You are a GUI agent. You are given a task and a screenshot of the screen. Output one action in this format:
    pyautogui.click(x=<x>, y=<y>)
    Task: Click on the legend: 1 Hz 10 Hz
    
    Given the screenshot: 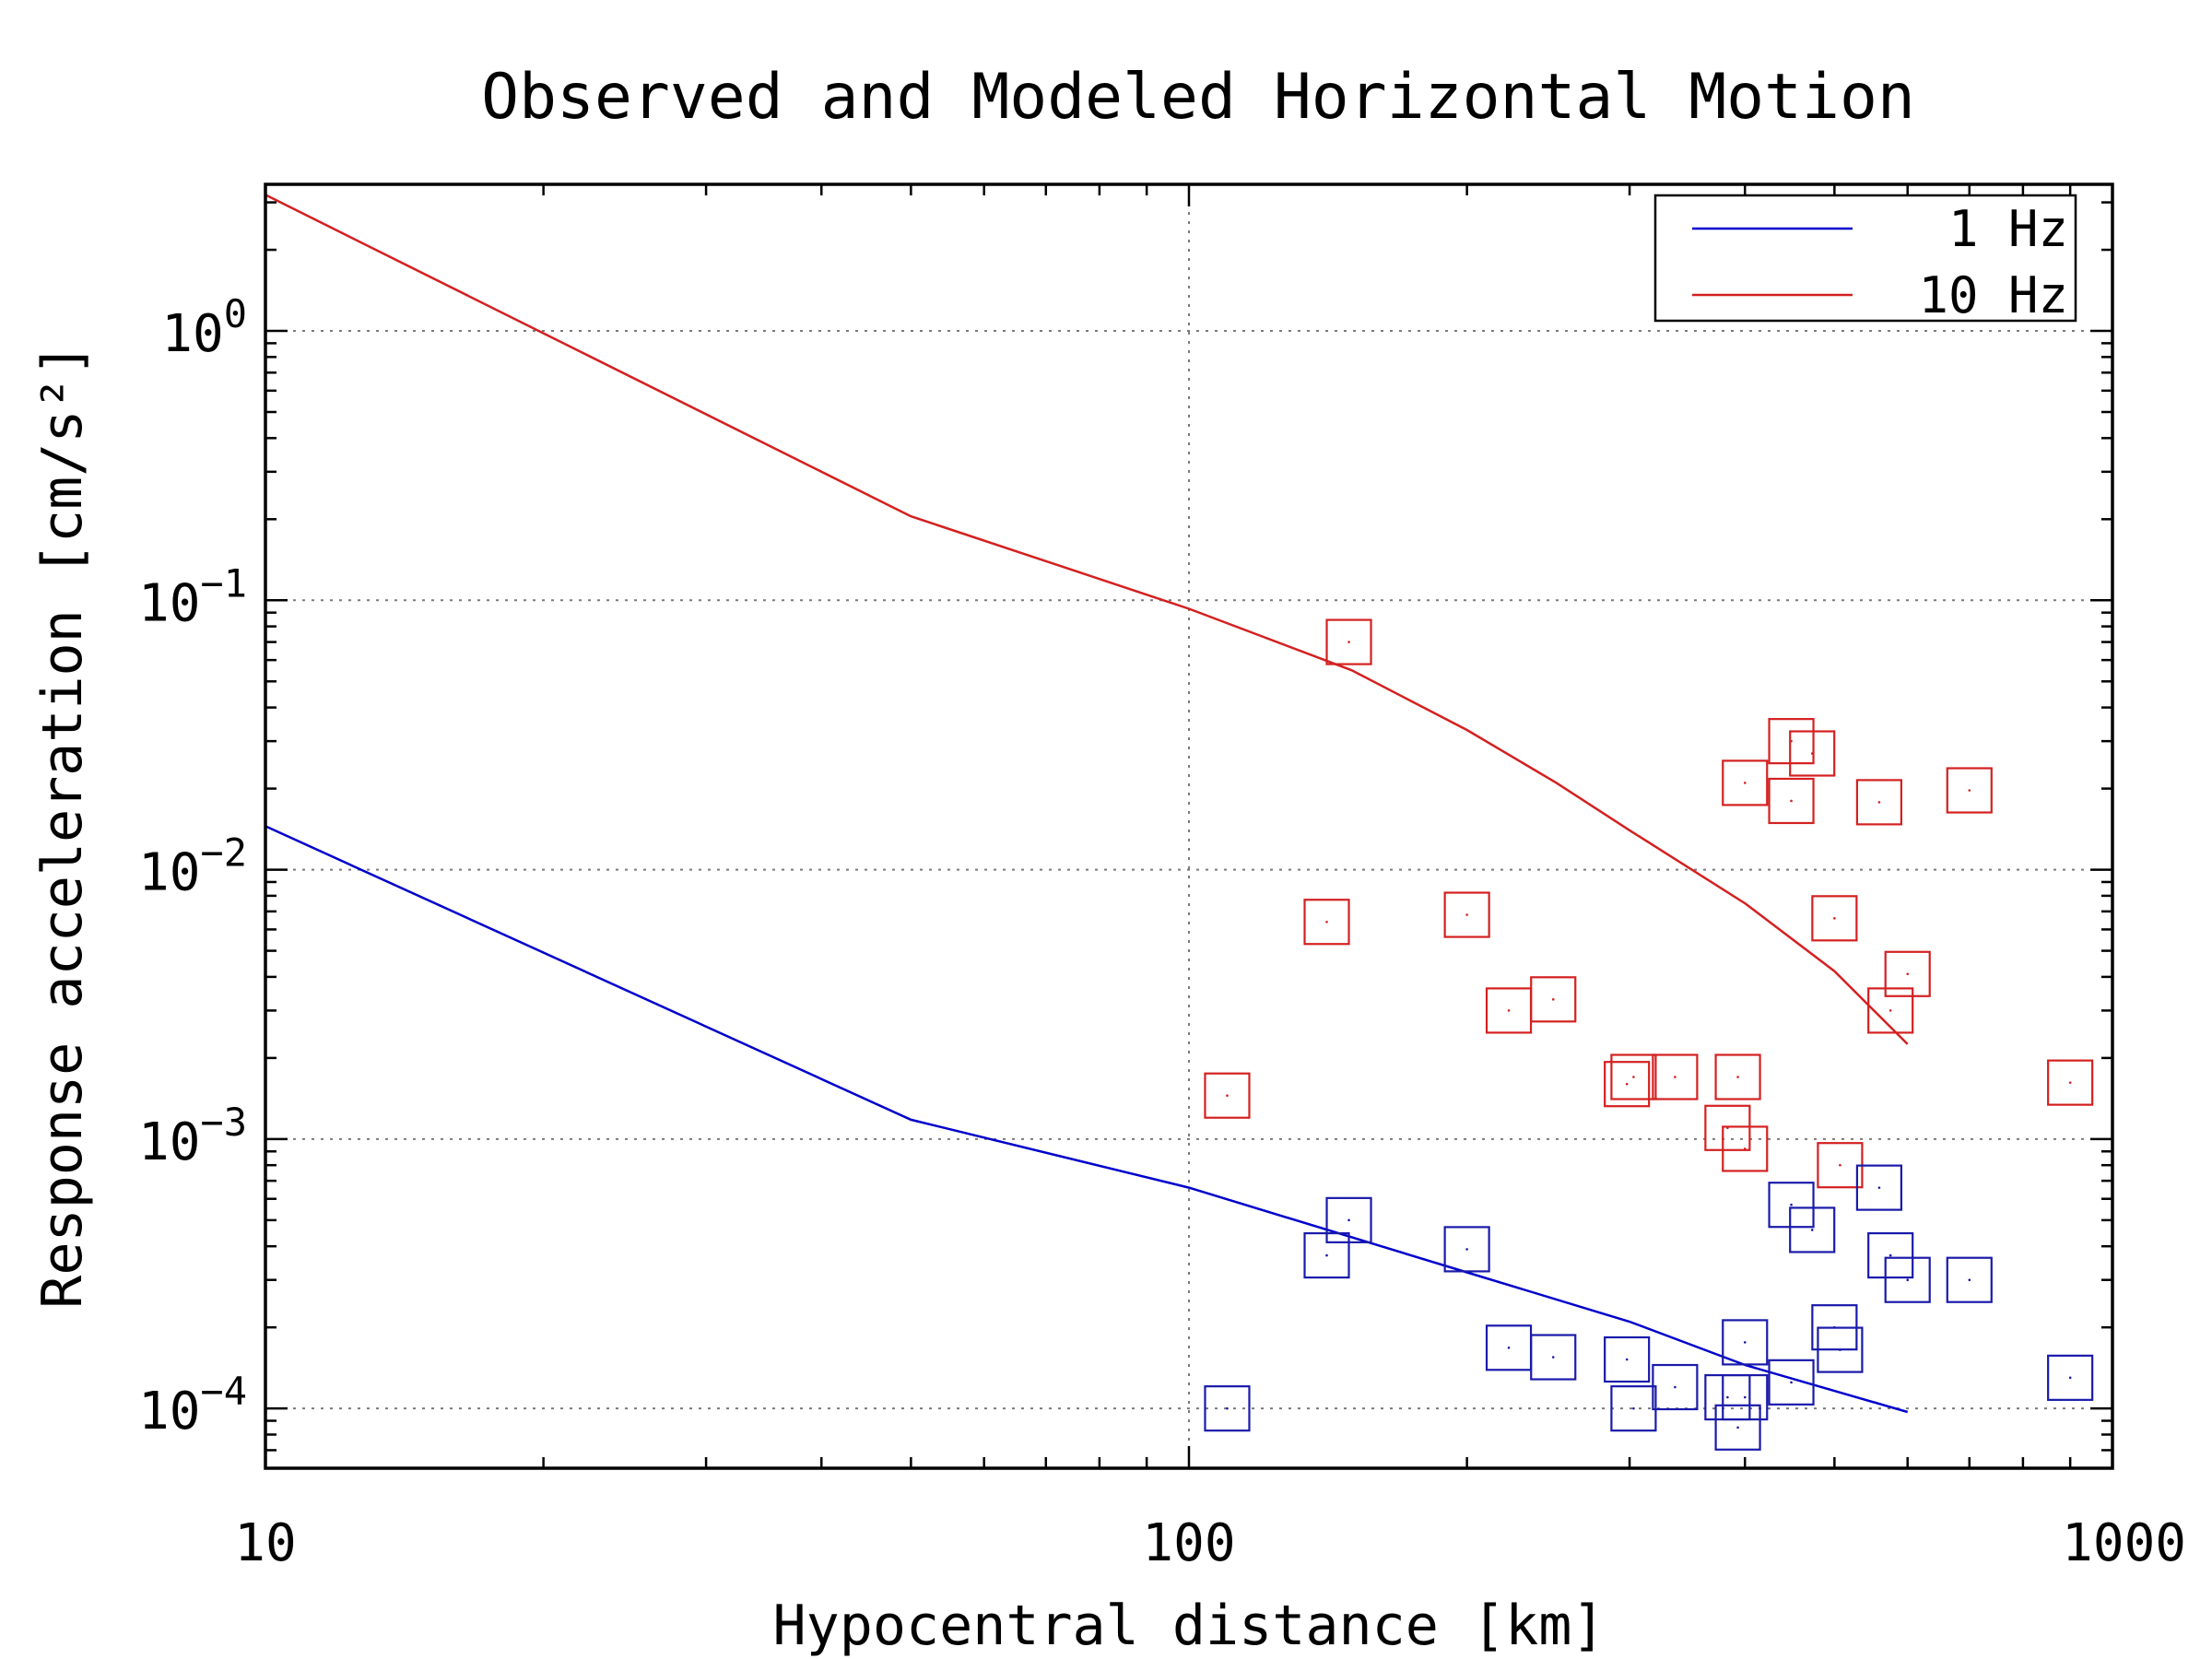 What is the action you would take?
    pyautogui.click(x=1865, y=259)
    